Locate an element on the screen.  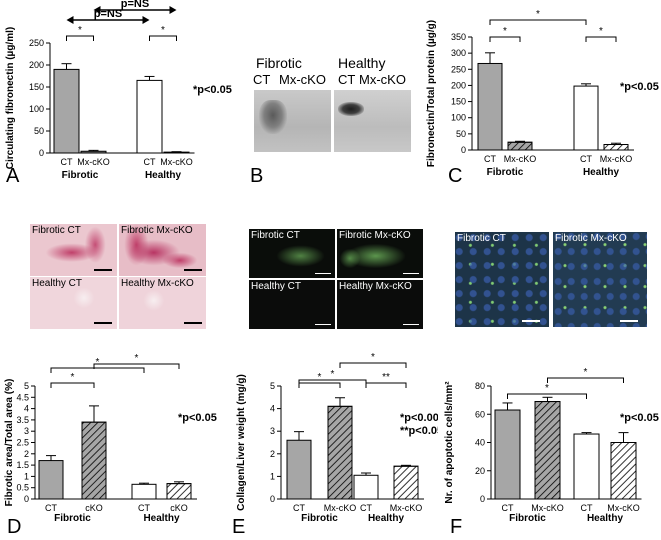
y-axis-label: Collagen/Liver weight (mg/g) is located at coordinates (241, 442).